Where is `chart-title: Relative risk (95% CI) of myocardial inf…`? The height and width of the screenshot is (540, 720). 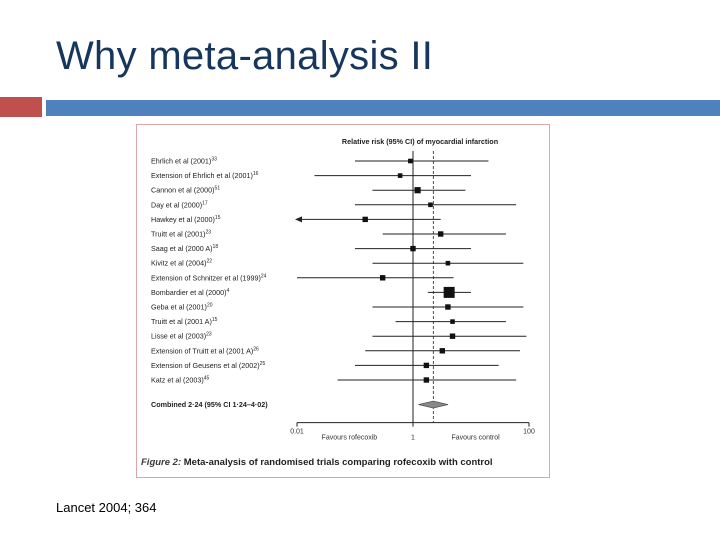
chart-title: Relative risk (95% CI) of myocardial inf… is located at coordinates (420, 141).